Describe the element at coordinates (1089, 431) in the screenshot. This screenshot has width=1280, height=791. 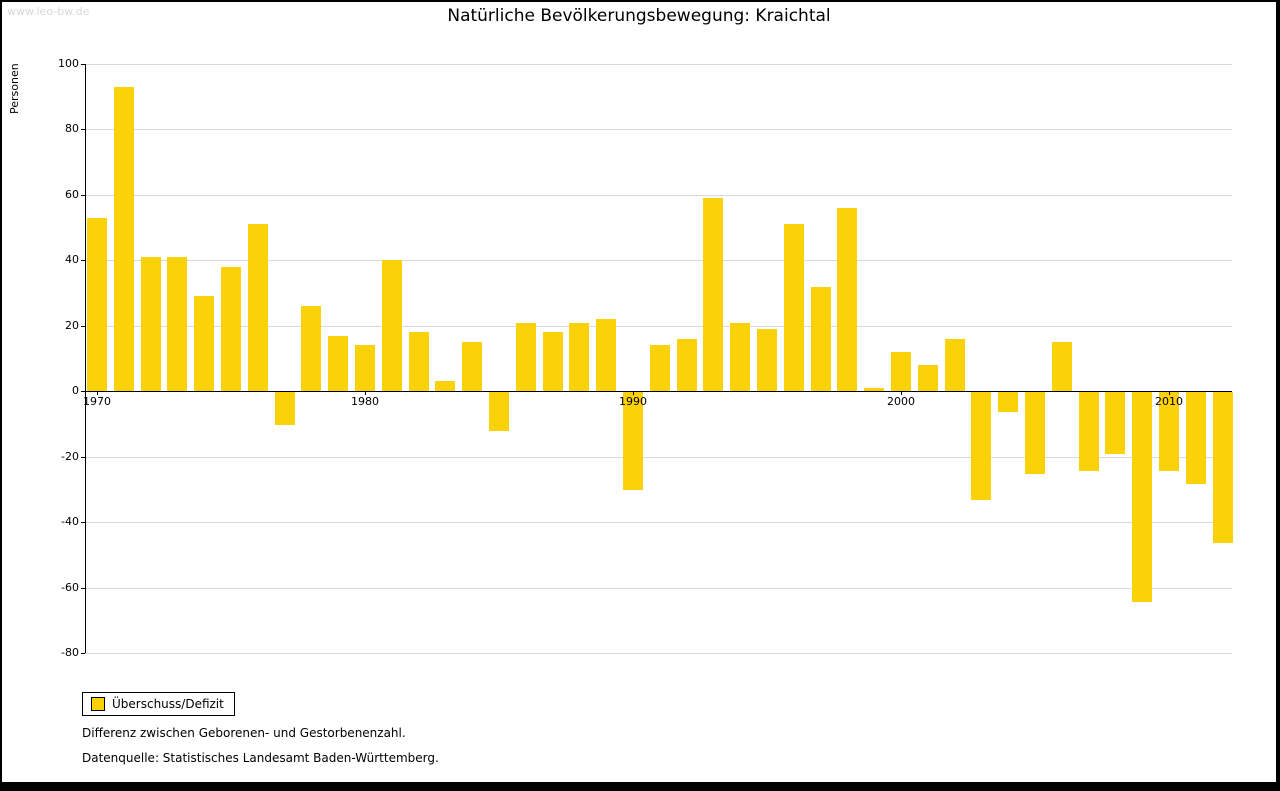
I see `bar-2007` at that location.